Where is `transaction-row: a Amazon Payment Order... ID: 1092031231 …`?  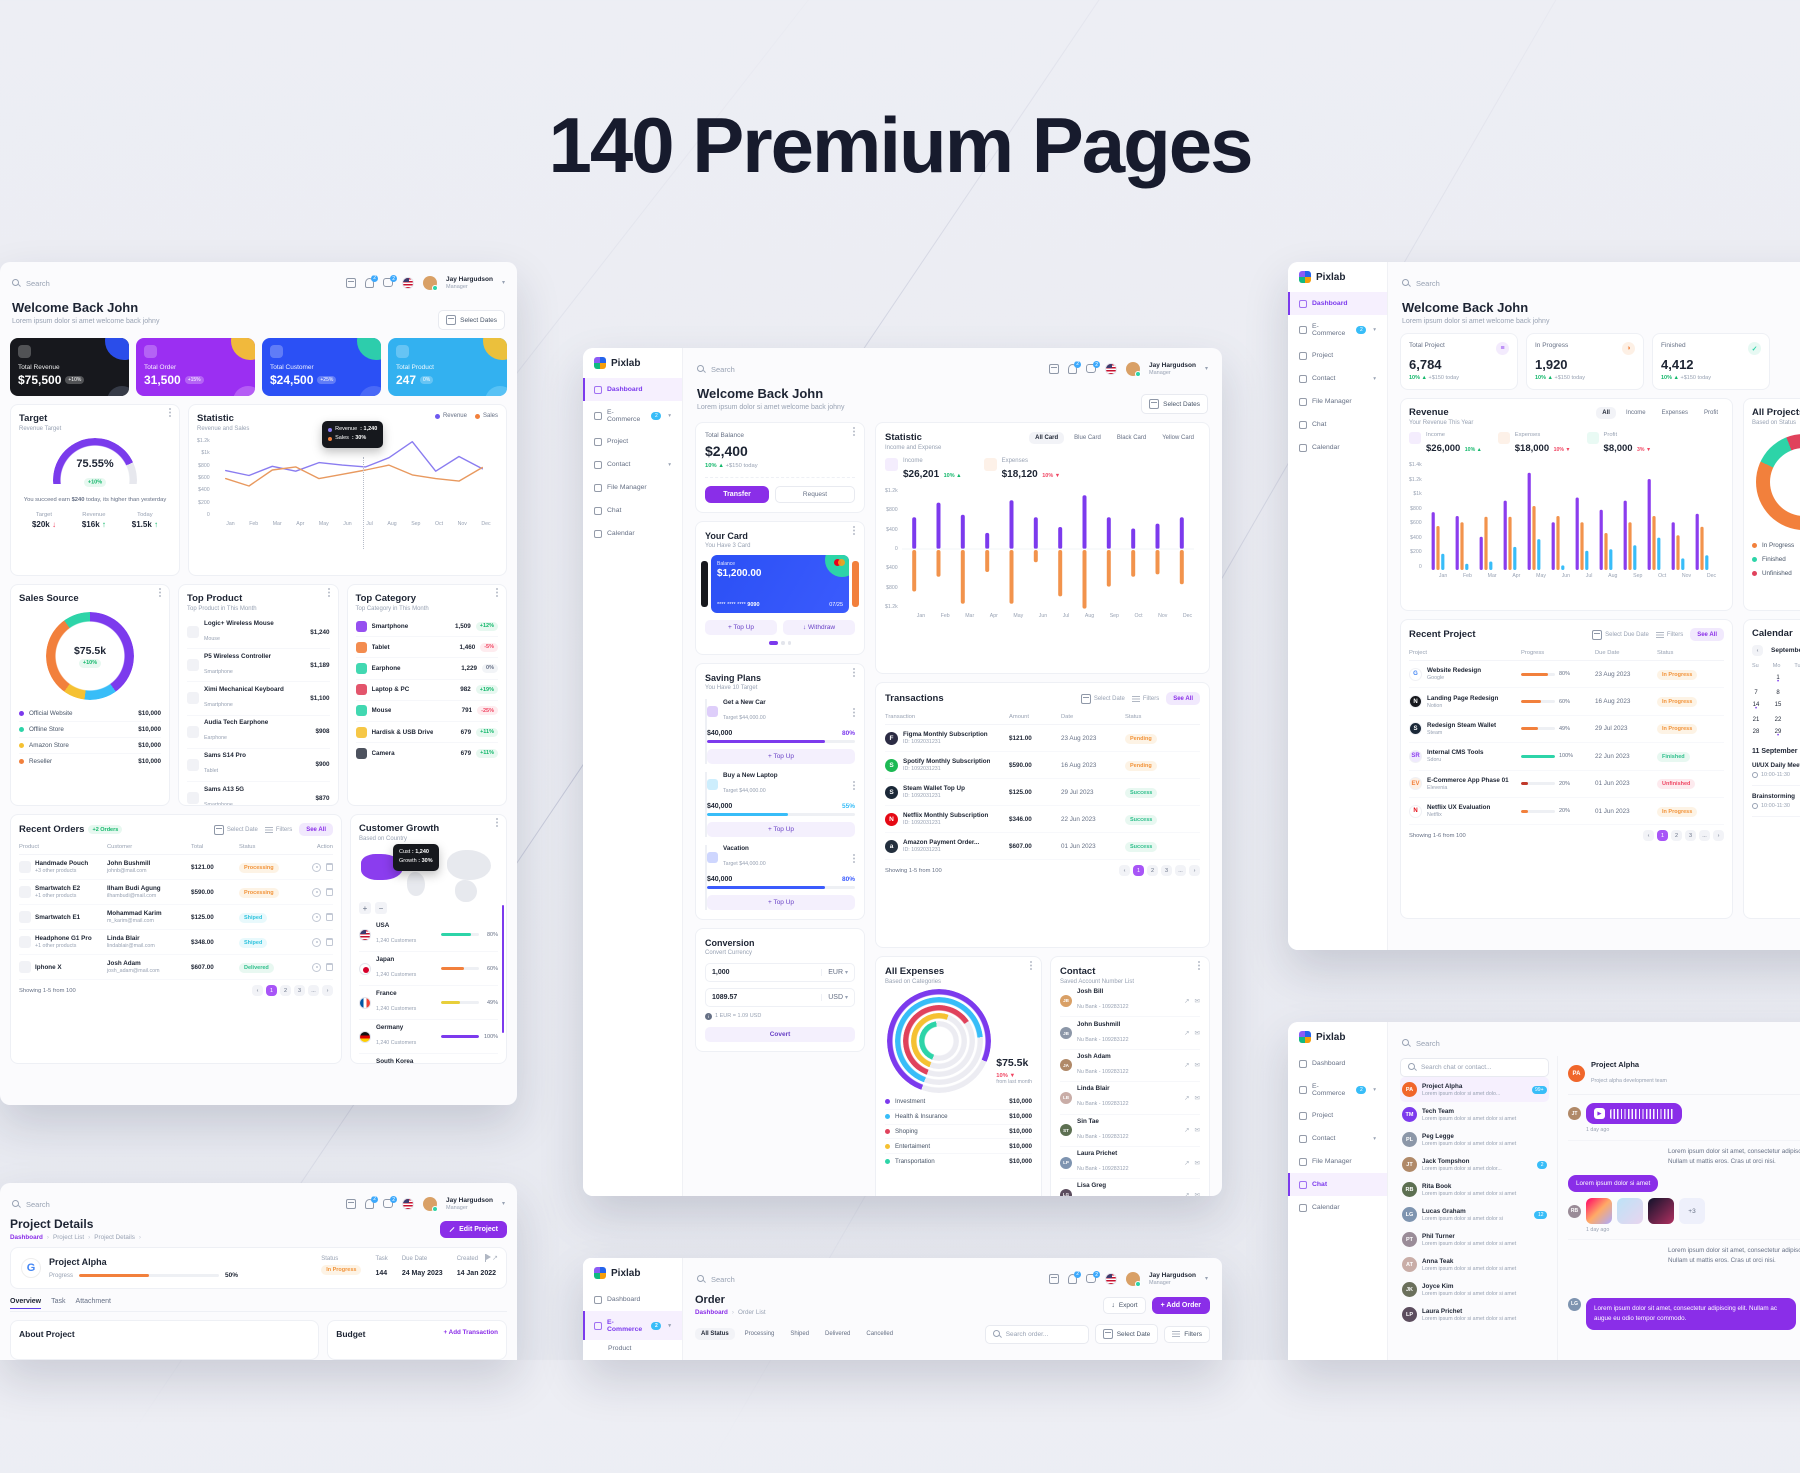 transaction-row: a Amazon Payment Order... ID: 1092031231 … is located at coordinates (1042, 846).